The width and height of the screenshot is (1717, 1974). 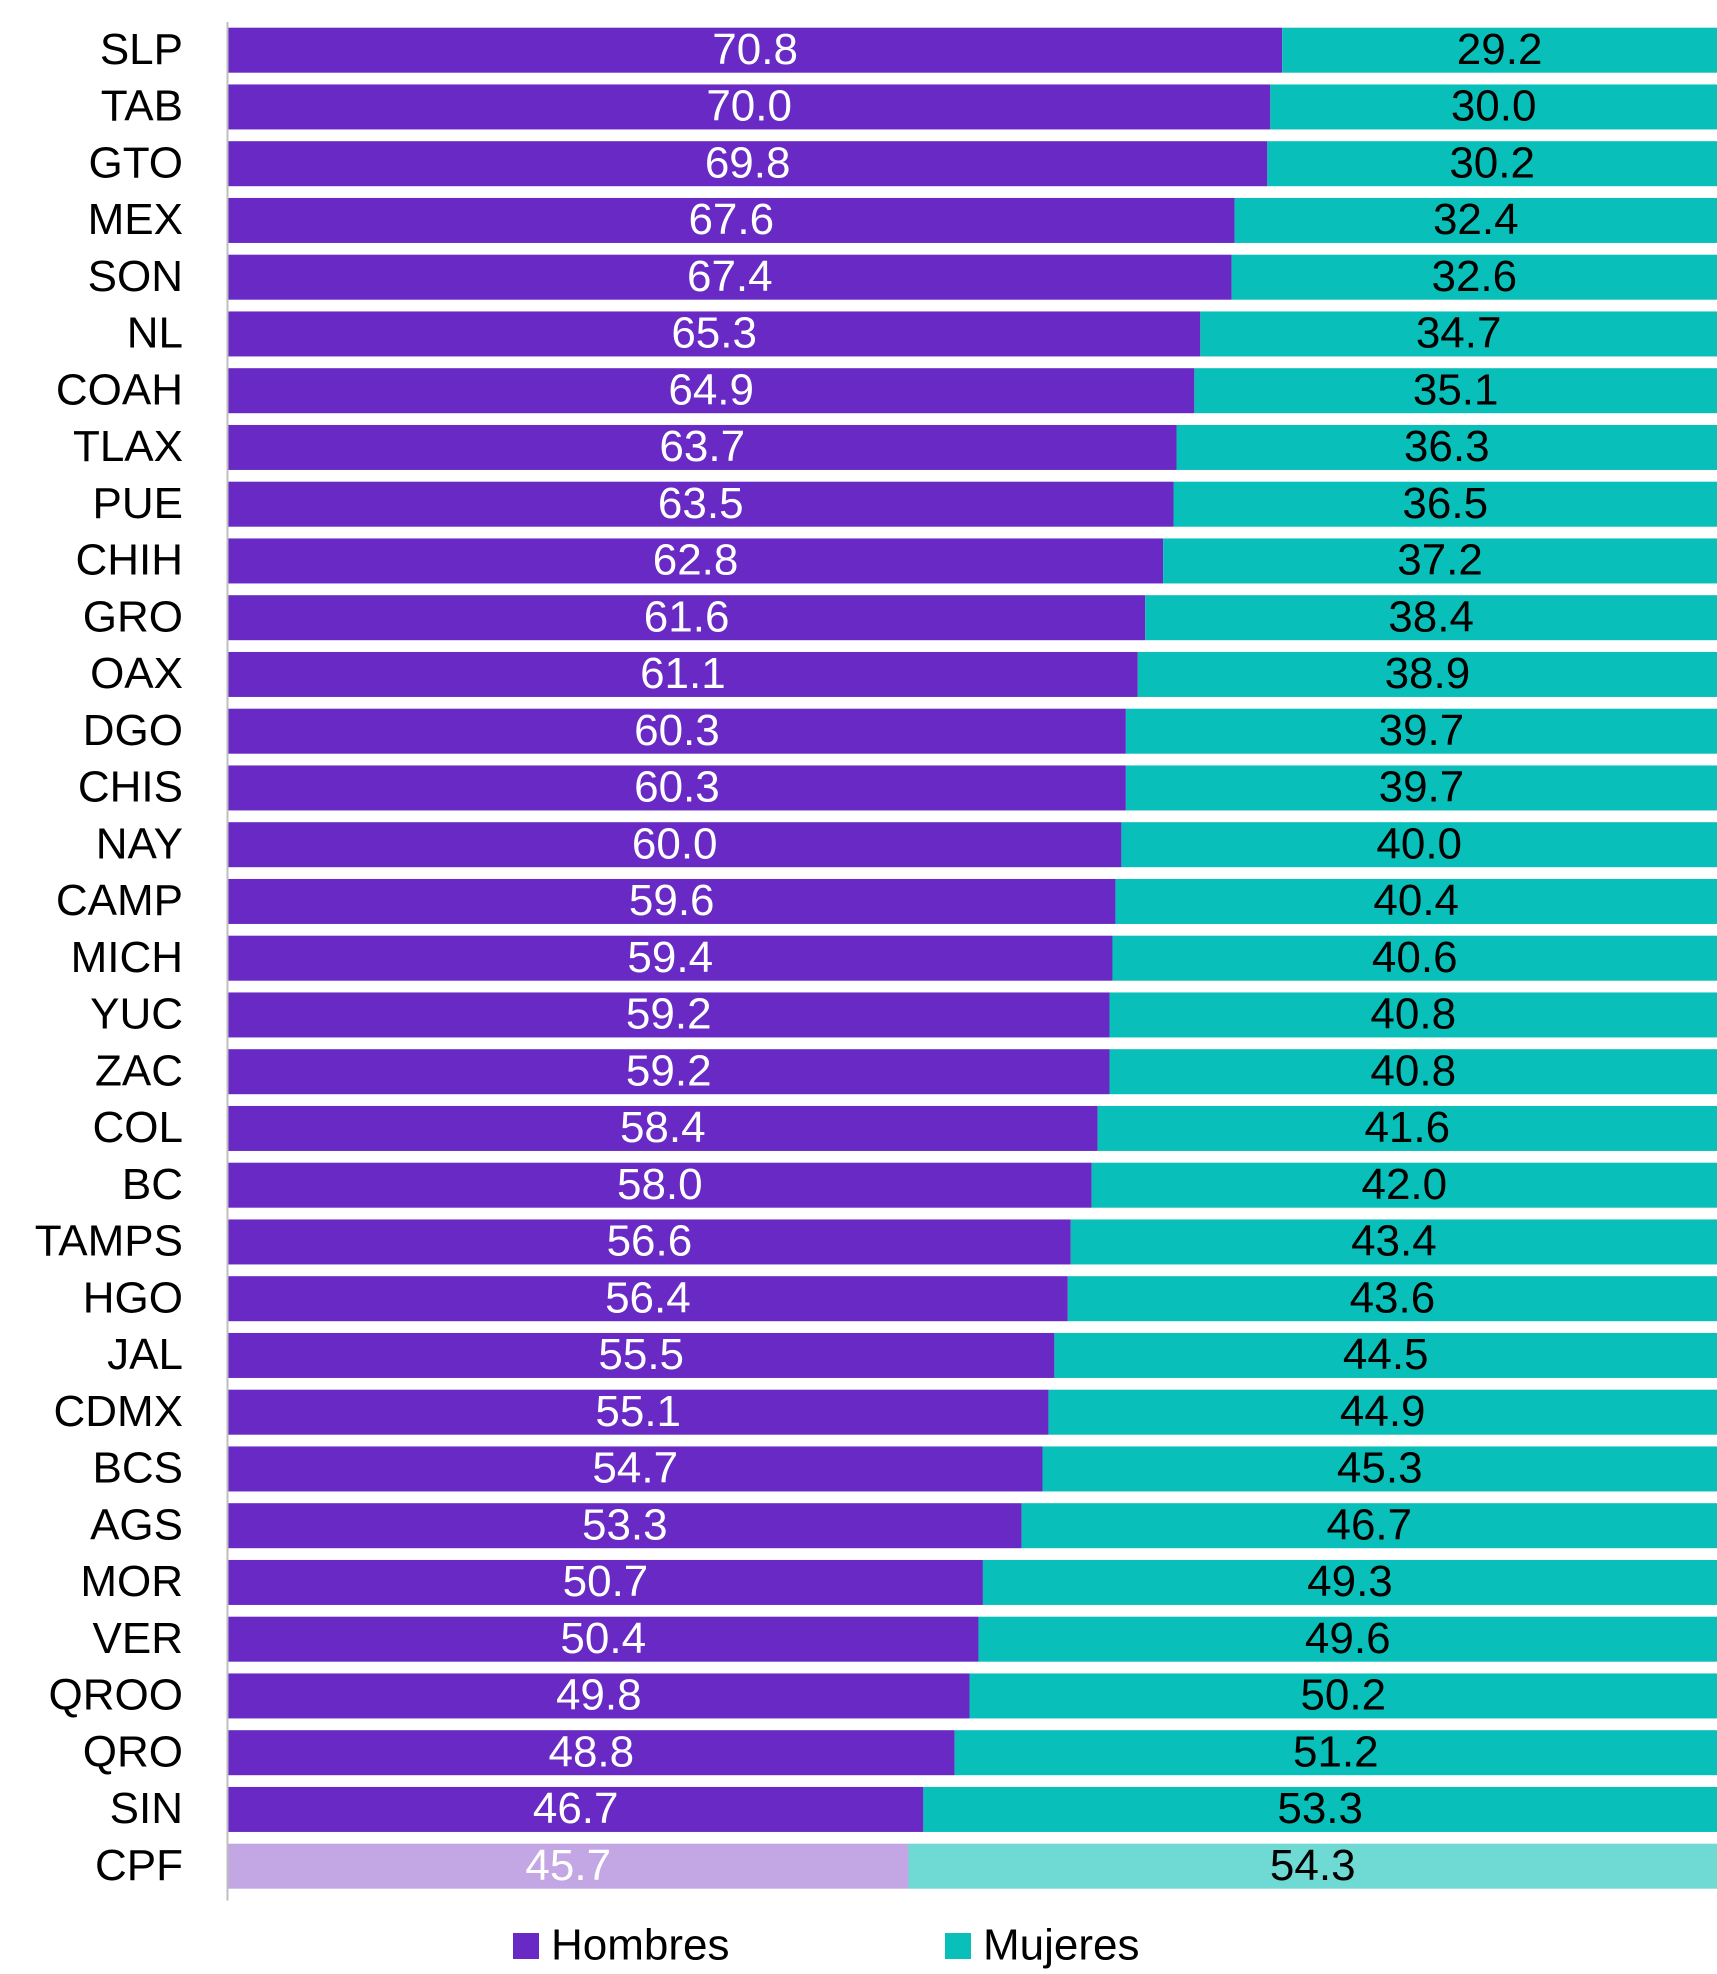 What do you see at coordinates (127, 957) in the screenshot?
I see `y-tick-label: MICH` at bounding box center [127, 957].